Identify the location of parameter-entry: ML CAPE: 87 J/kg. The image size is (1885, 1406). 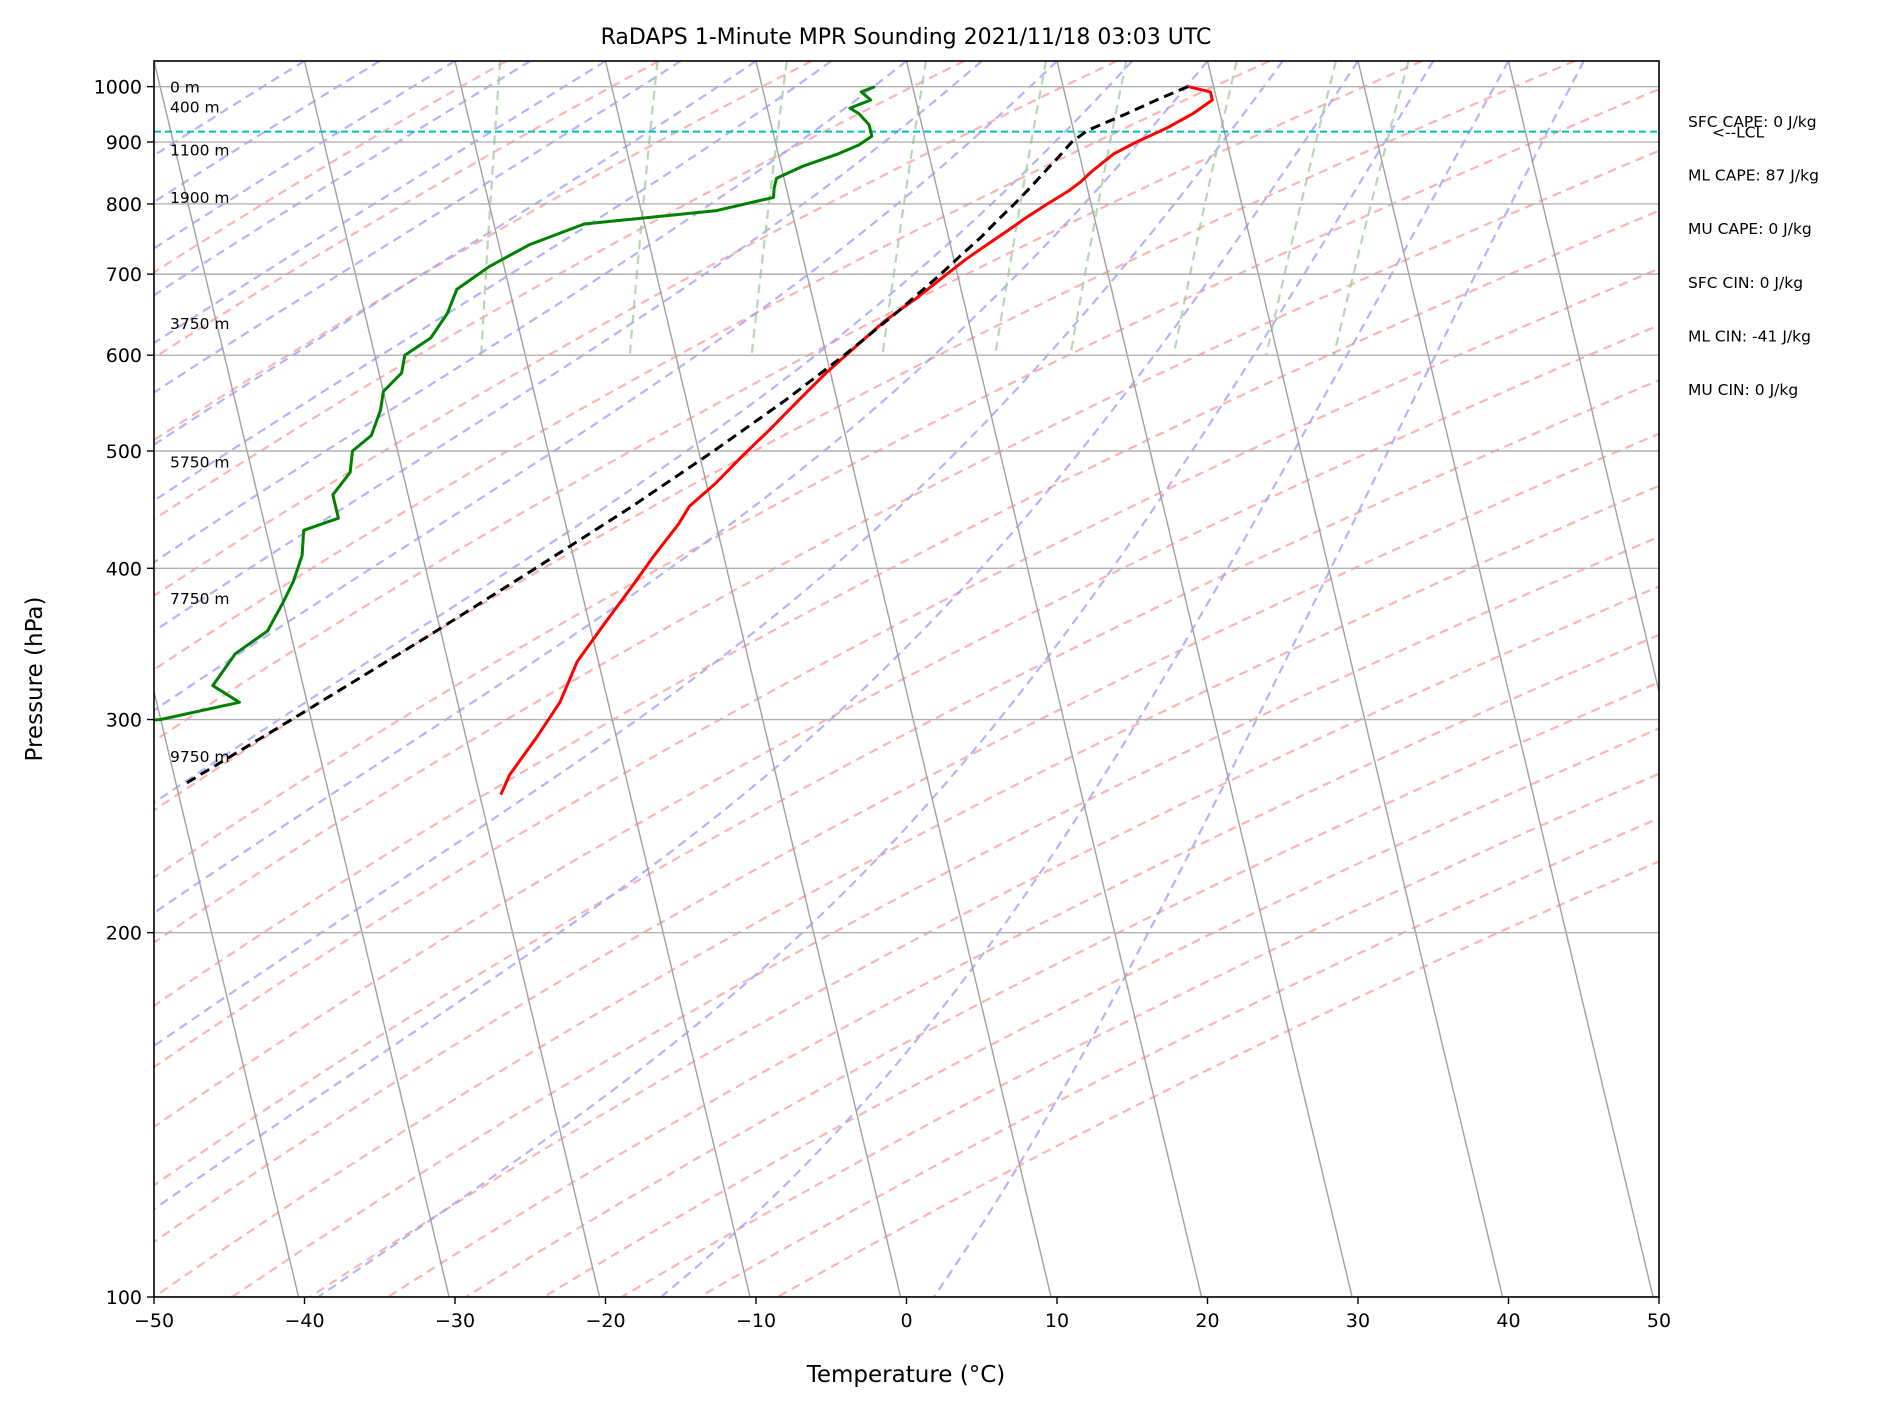
(1753, 176).